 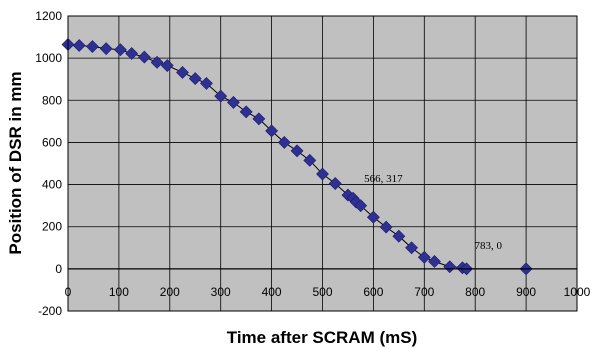 What do you see at coordinates (58, 269) in the screenshot?
I see `y-tick-label: 0` at bounding box center [58, 269].